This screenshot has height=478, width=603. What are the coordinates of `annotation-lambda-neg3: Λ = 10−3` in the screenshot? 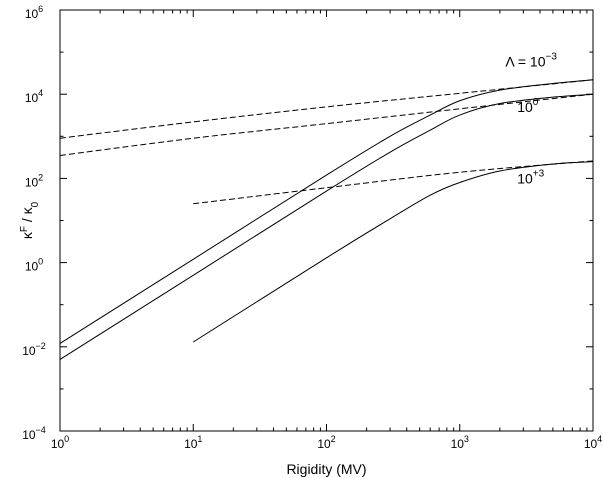 It's located at (531, 60).